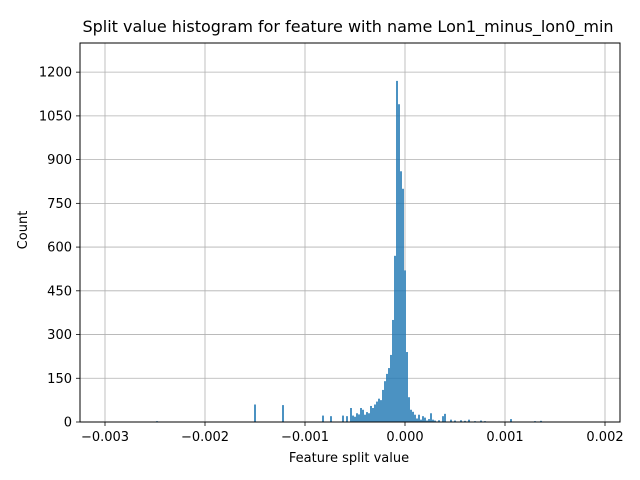 This screenshot has height=480, width=640. I want to click on x-axis-ticks: −0.003 −0.002 −0.001 0.000 0.001 0.002, so click(352, 433).